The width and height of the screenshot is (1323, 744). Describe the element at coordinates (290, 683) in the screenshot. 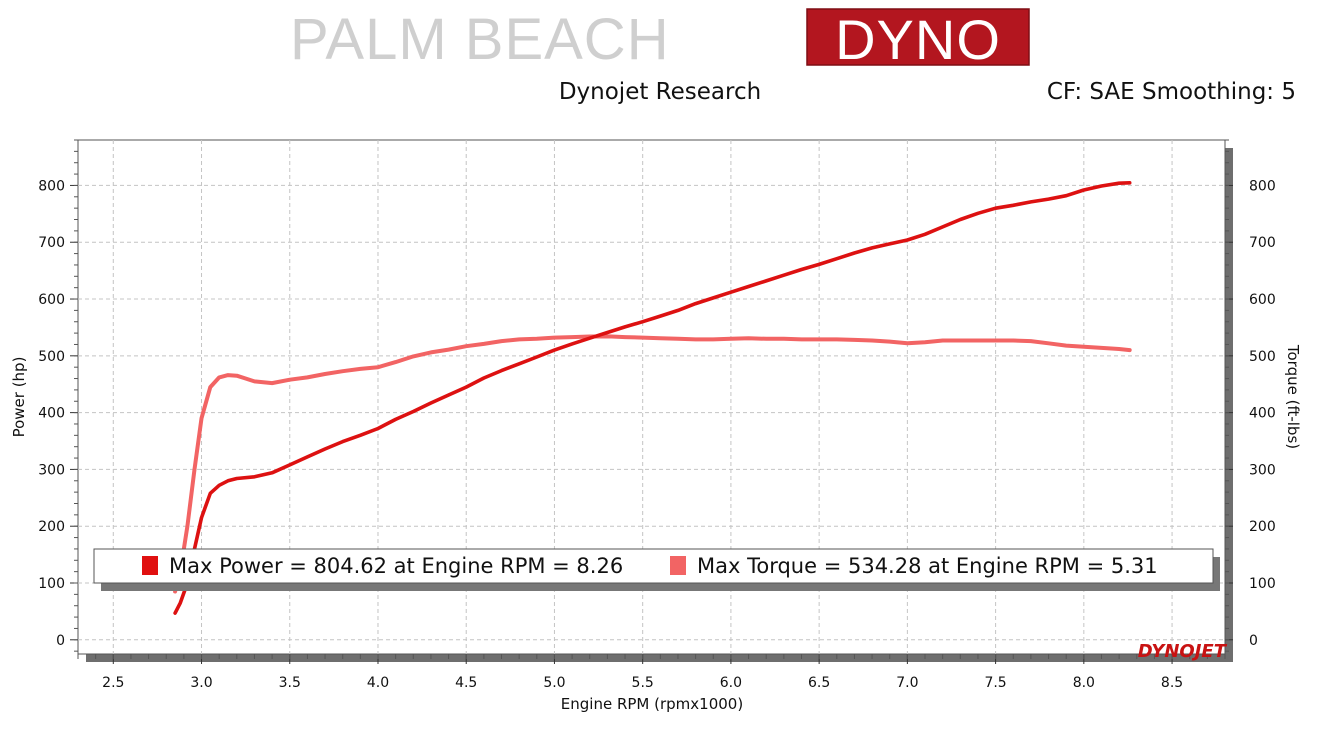

I see `x-tick-label: 3.5` at that location.